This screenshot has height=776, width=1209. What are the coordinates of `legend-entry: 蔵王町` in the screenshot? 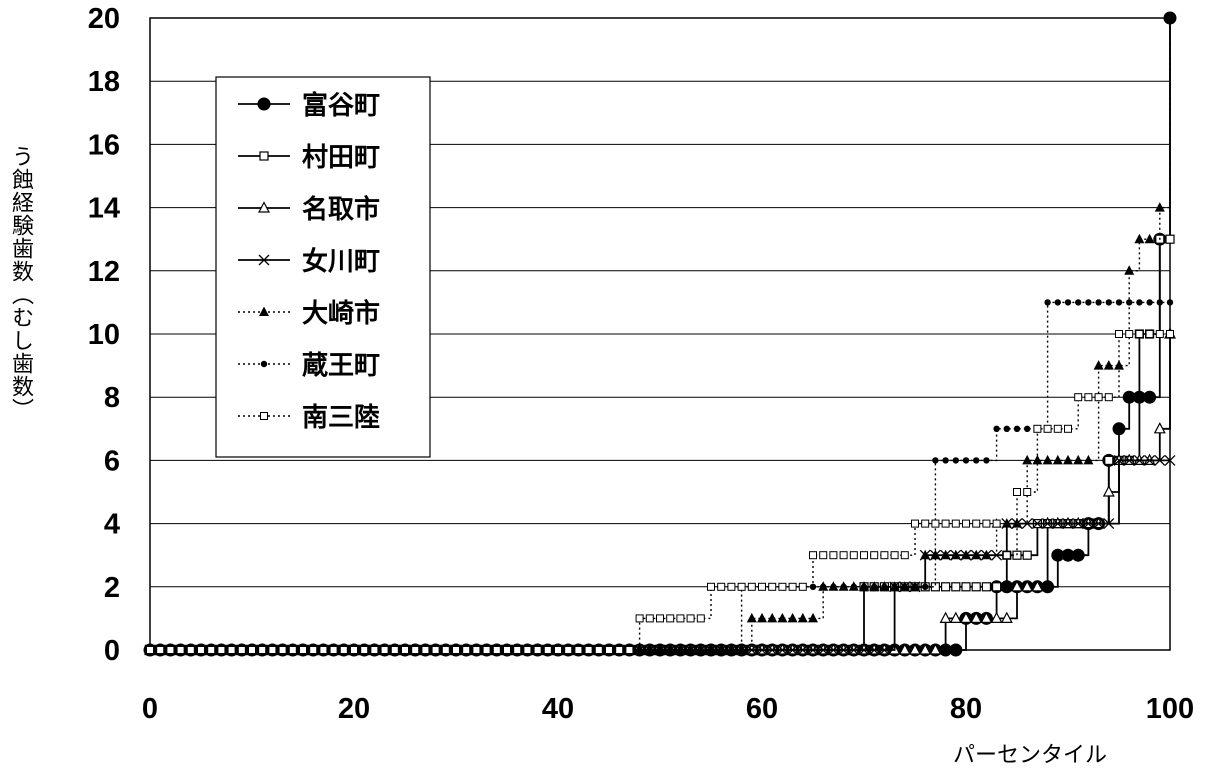 It's located at (309, 366).